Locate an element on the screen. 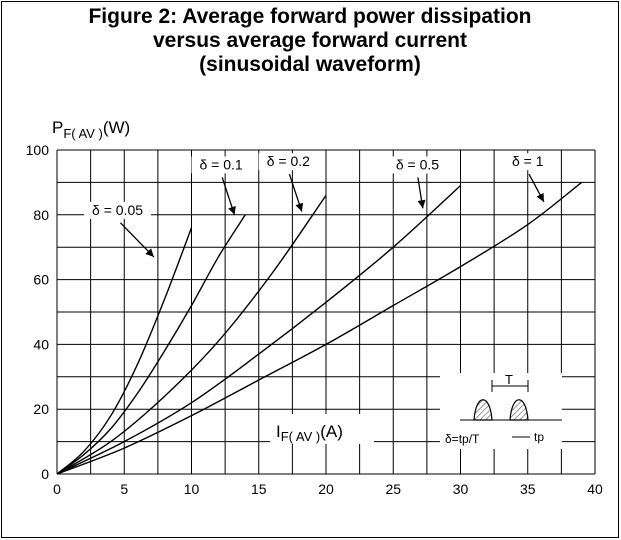  title-line-2: versus average forward current is located at coordinates (310, 40).